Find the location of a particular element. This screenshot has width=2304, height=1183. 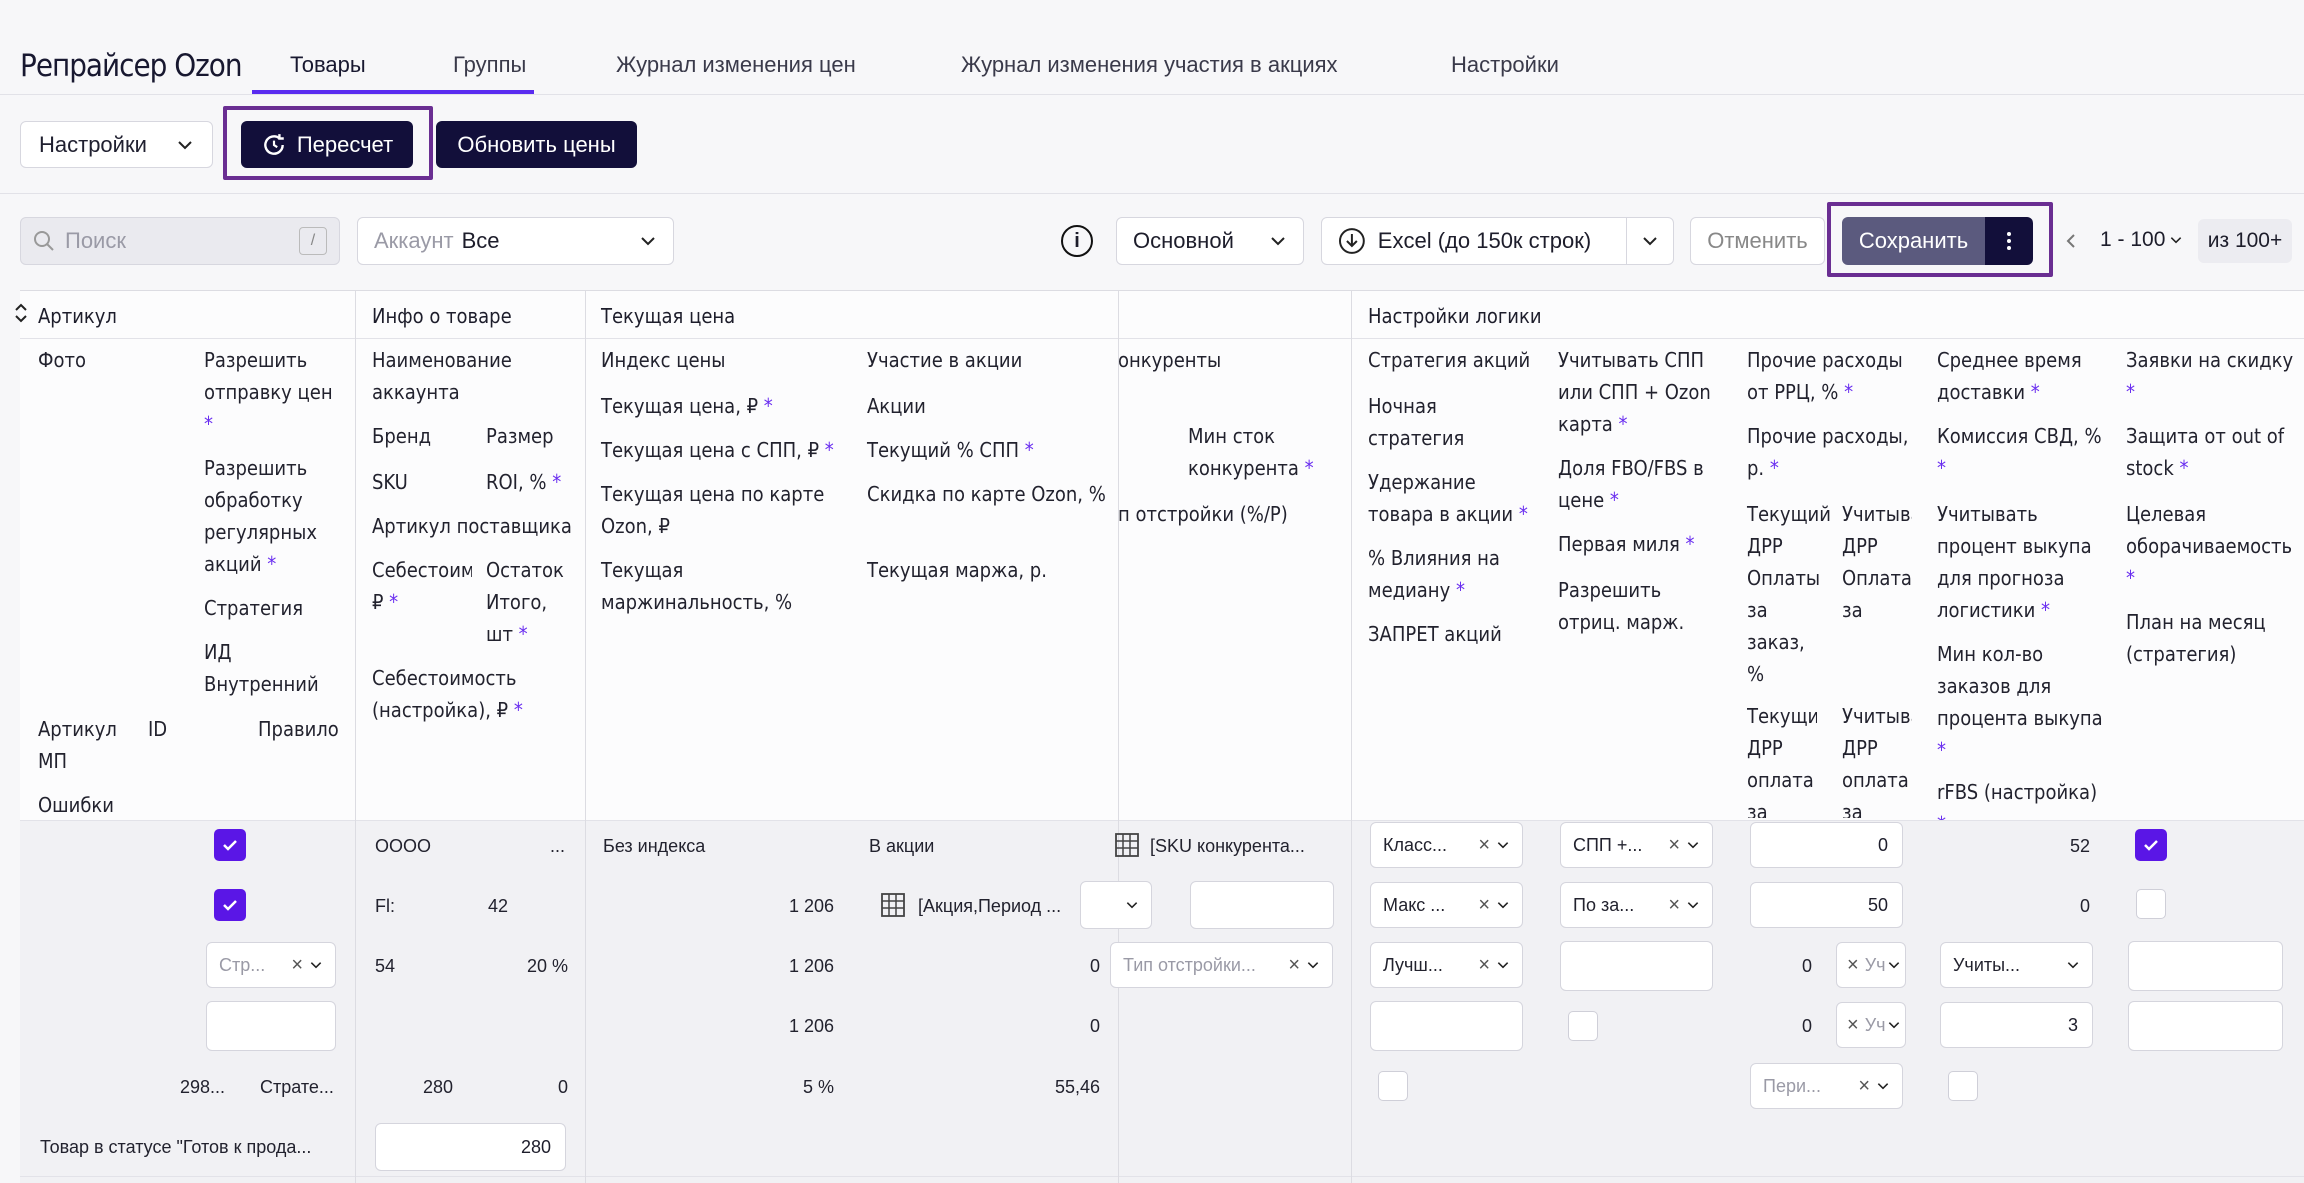

rfbs-checkbox is located at coordinates (1963, 1086).